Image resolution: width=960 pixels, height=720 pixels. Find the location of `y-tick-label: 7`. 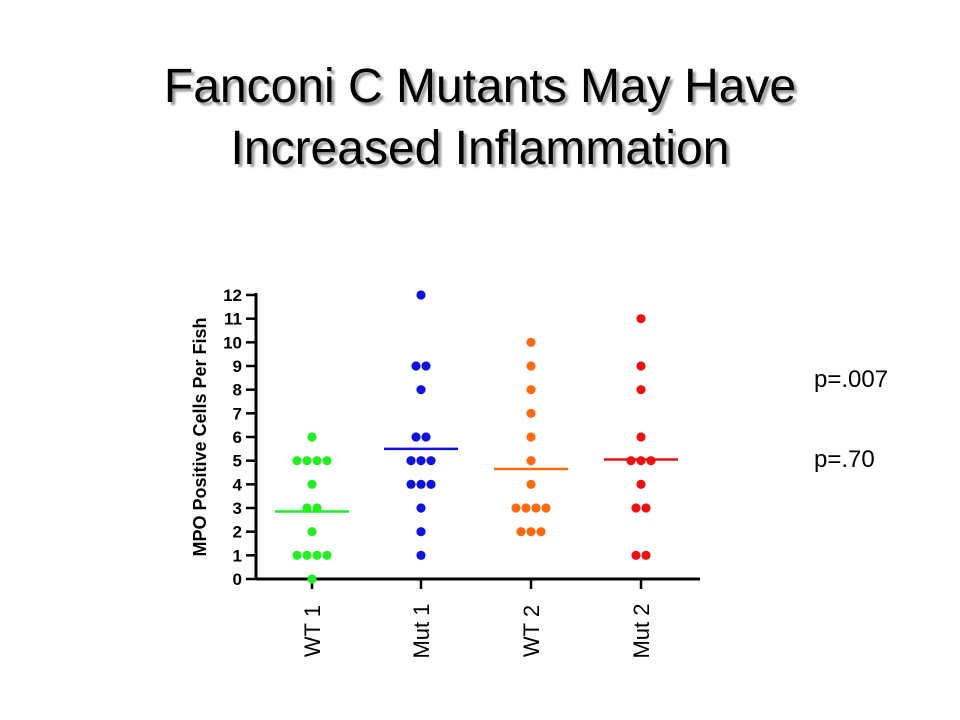

y-tick-label: 7 is located at coordinates (237, 413).